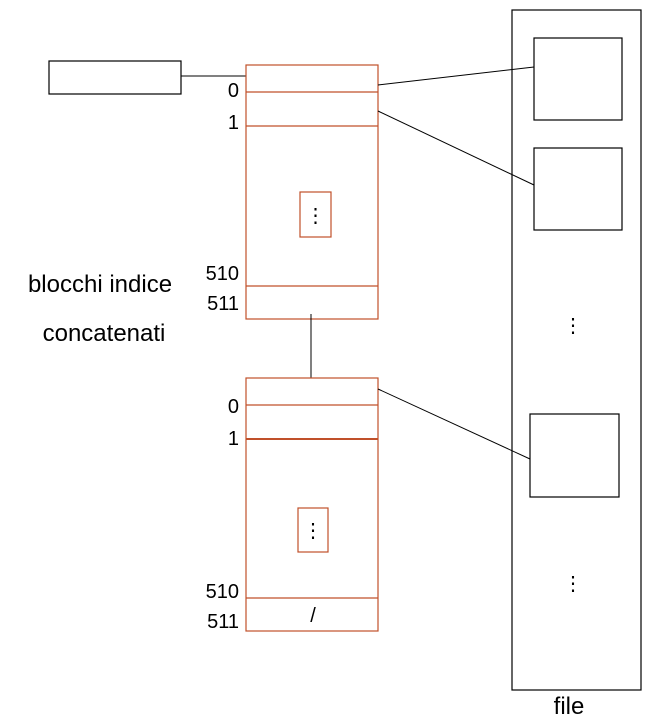 This screenshot has height=720, width=672. I want to click on index-block-2-ellipsis-box, so click(313, 530).